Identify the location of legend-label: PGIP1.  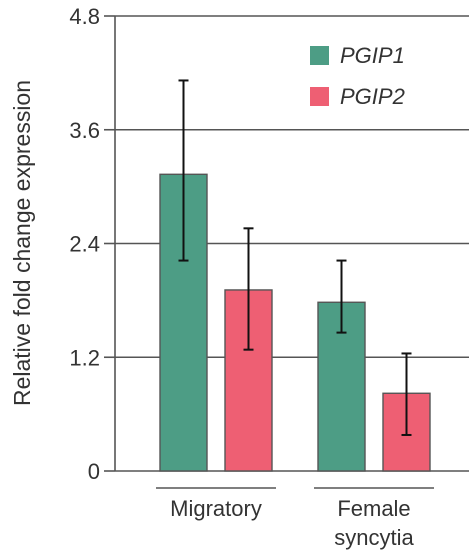
(372, 55).